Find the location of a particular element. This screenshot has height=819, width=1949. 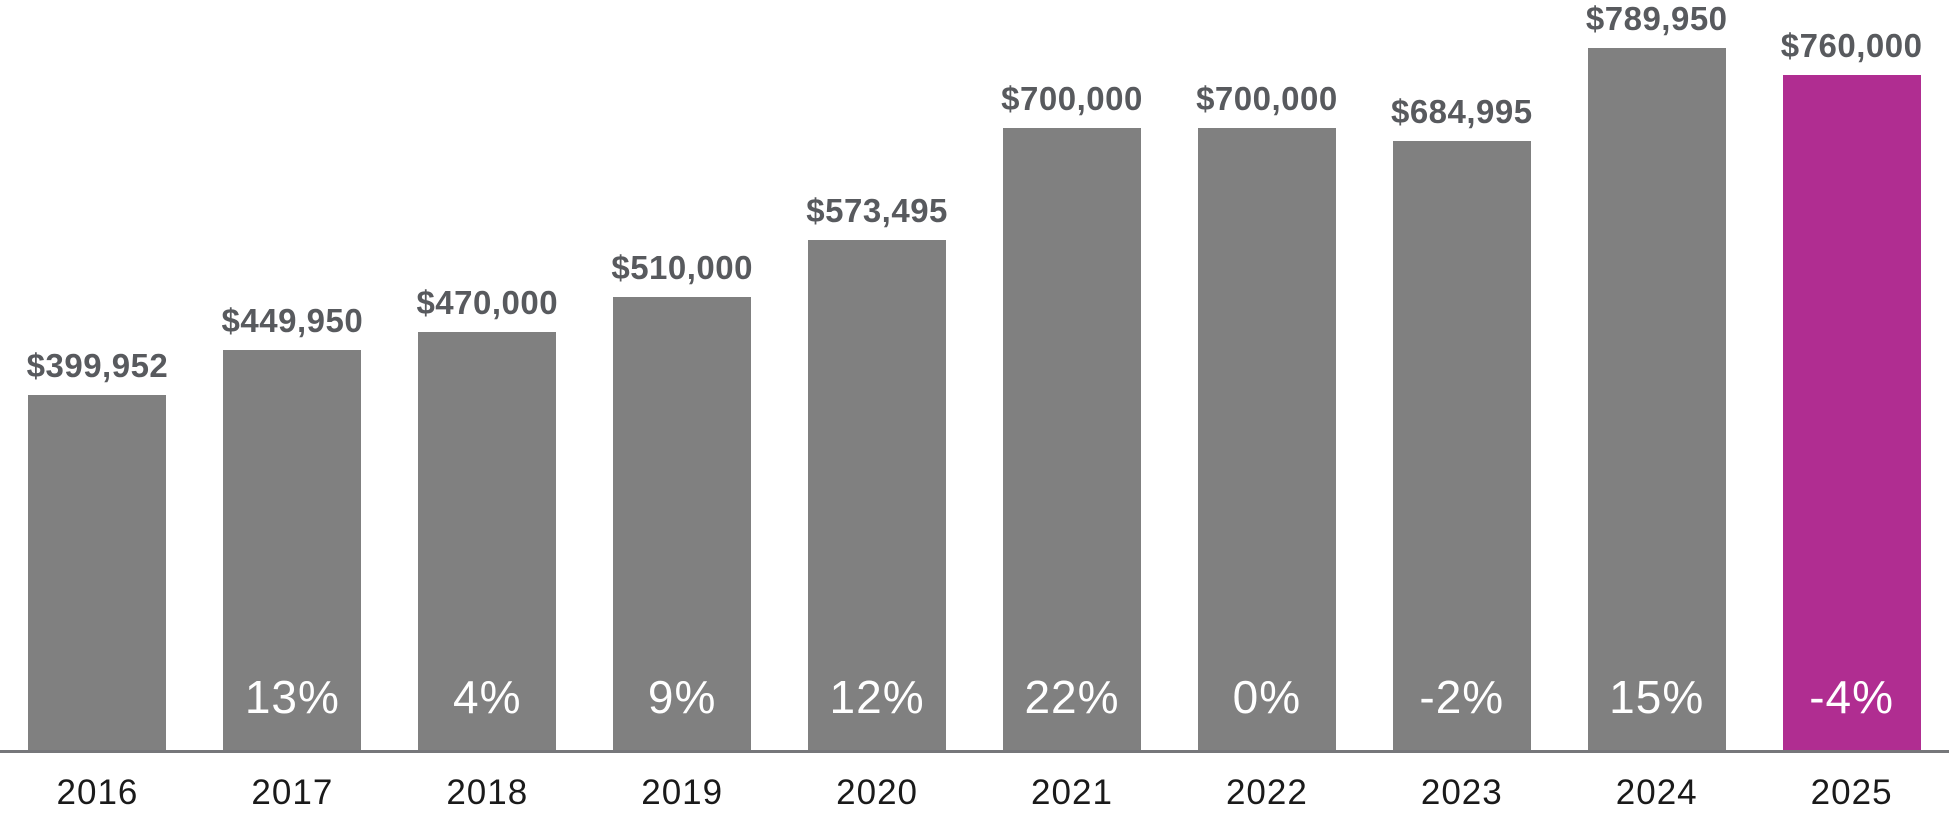

year-label-2017: 2017 is located at coordinates (292, 792).